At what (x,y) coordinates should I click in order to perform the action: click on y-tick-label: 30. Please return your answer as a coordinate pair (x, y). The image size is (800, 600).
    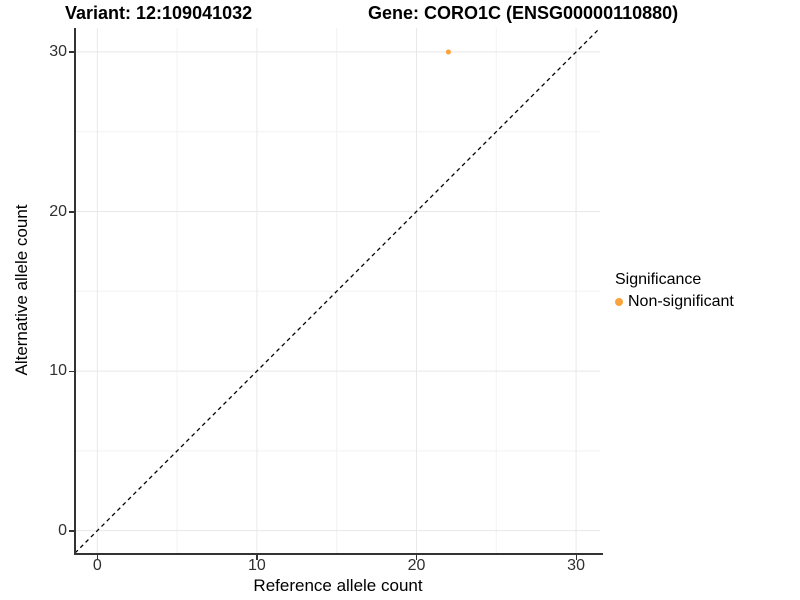
    Looking at the image, I should click on (58, 51).